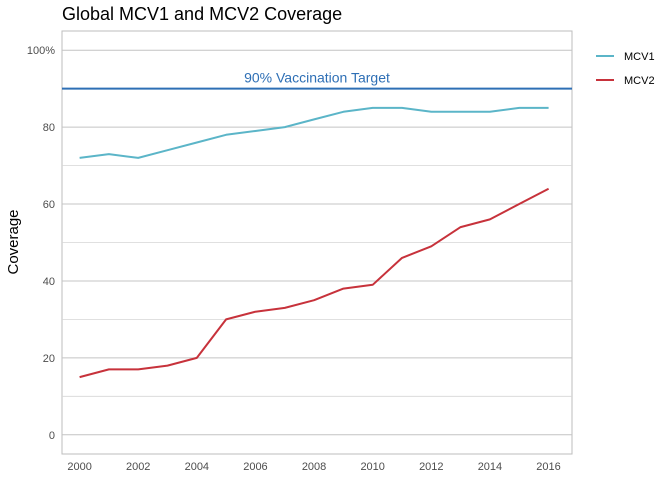  Describe the element at coordinates (372, 467) in the screenshot. I see `x-tick-label: 2010` at that location.